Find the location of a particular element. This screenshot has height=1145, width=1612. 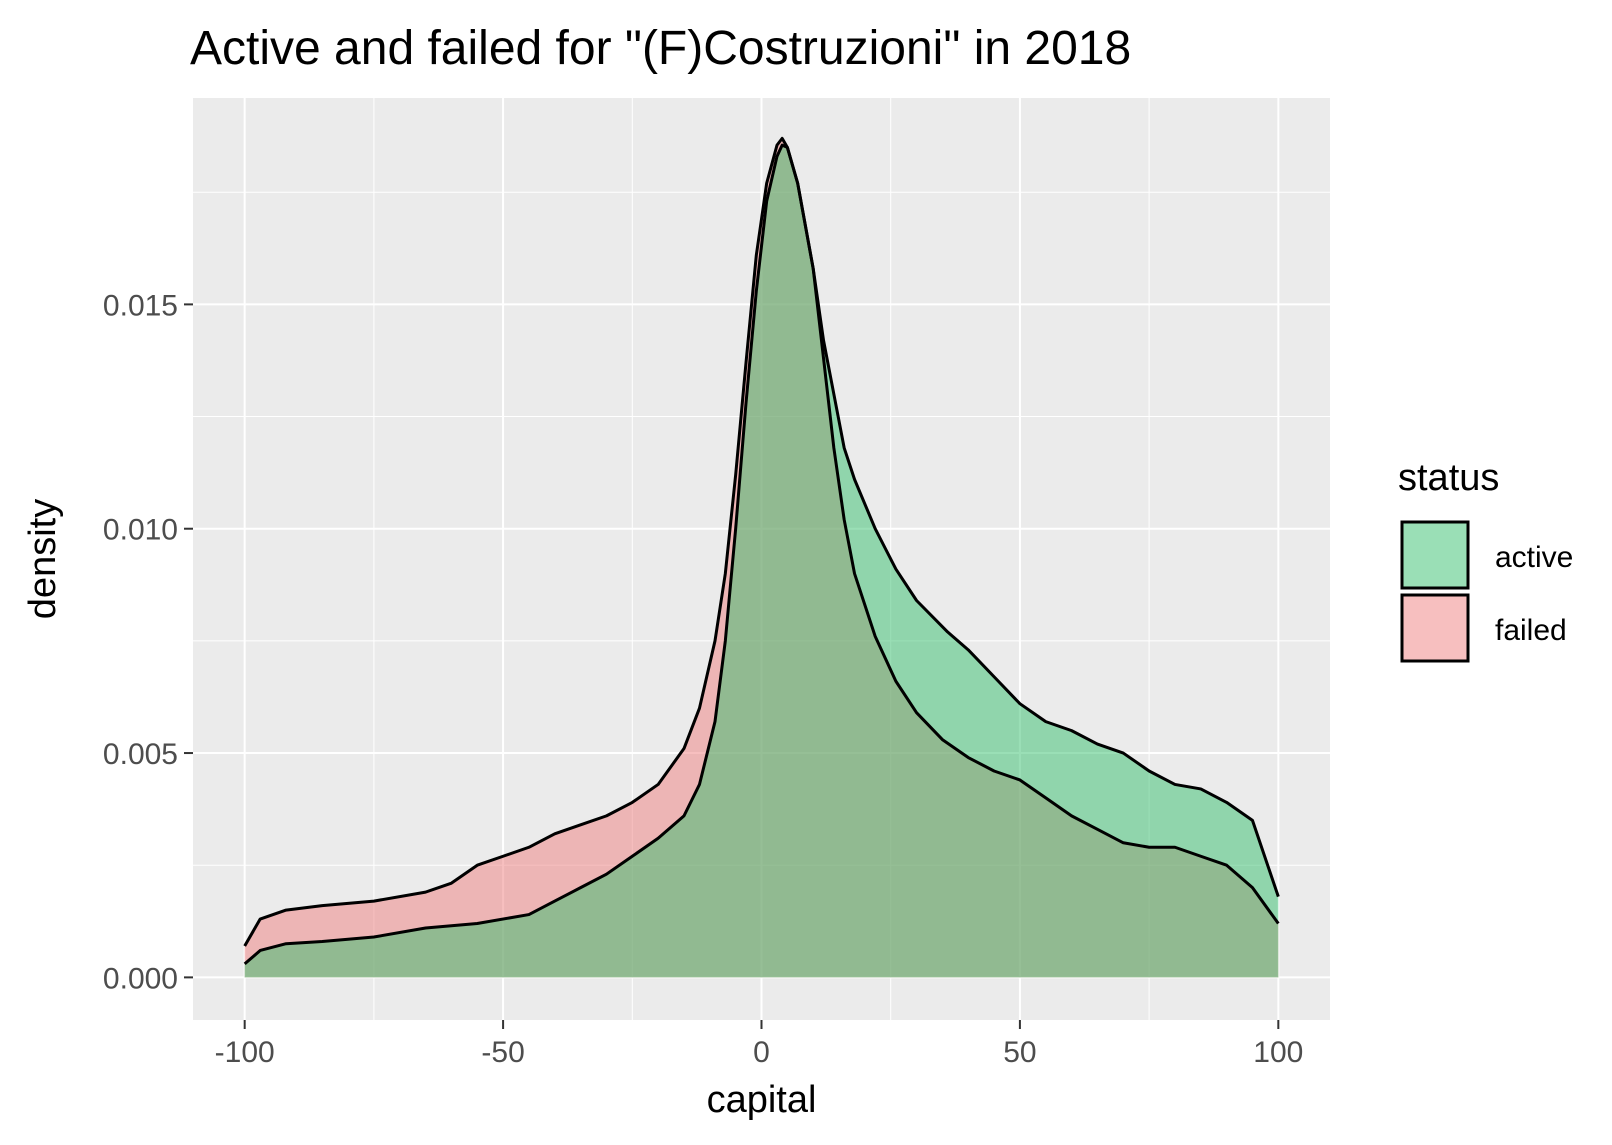

x-axis: -100 -50 0 50 100 is located at coordinates (759, 1044).